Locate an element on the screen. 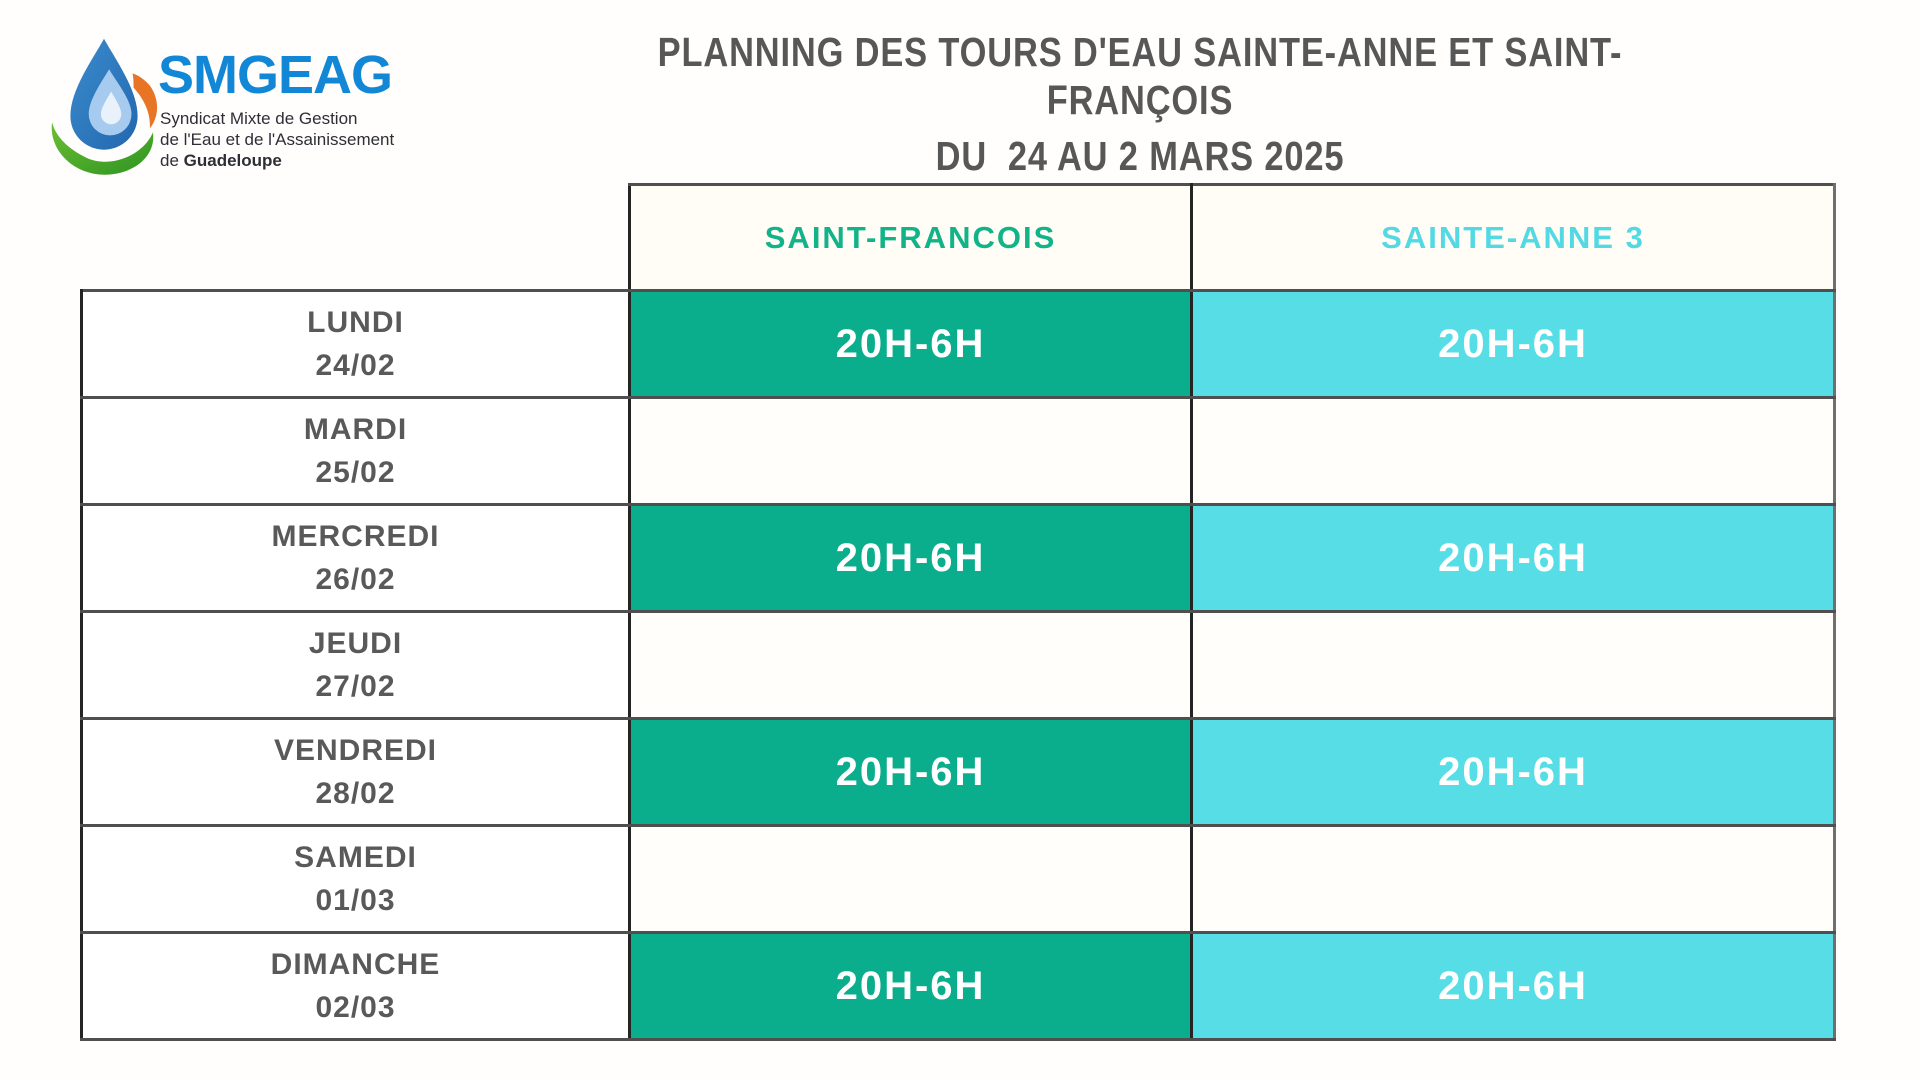 Image resolution: width=1920 pixels, height=1080 pixels. table-row: JEUDI 27/02 is located at coordinates (958, 665).